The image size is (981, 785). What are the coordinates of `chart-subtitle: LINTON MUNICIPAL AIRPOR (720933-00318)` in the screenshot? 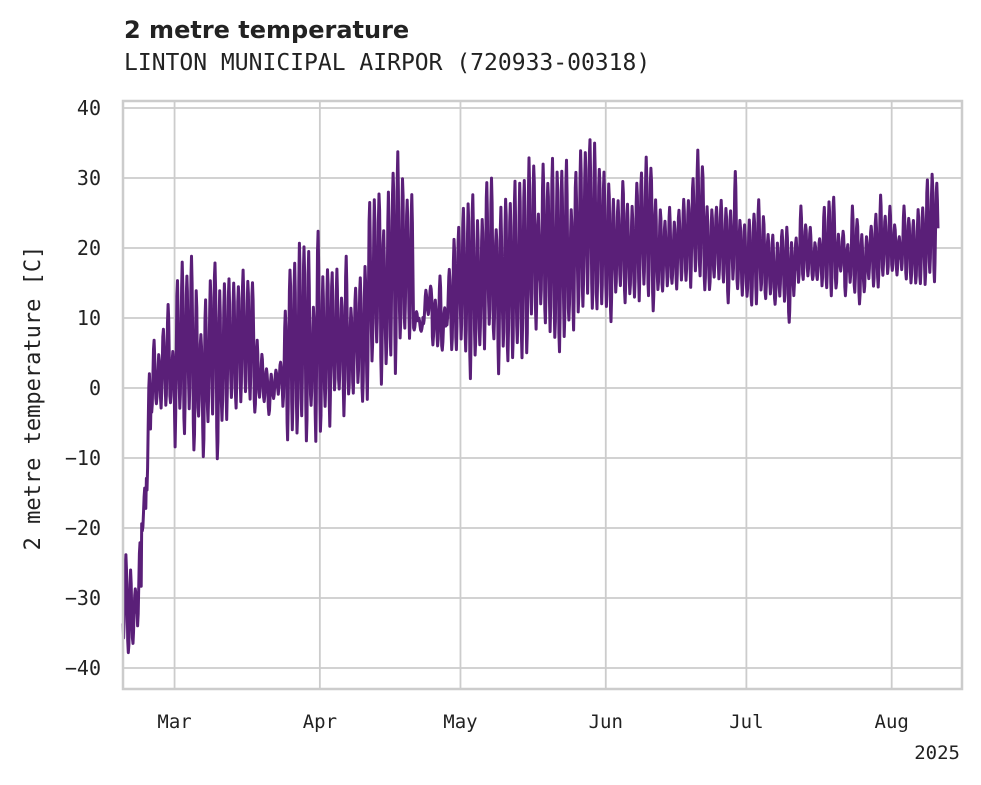 It's located at (387, 63).